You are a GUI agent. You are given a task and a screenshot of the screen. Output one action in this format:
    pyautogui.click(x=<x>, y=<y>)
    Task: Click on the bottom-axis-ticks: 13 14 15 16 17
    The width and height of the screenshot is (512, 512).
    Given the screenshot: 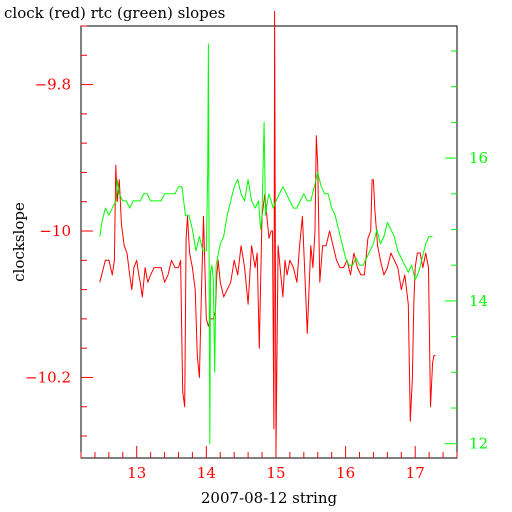 What is the action you would take?
    pyautogui.click(x=269, y=464)
    